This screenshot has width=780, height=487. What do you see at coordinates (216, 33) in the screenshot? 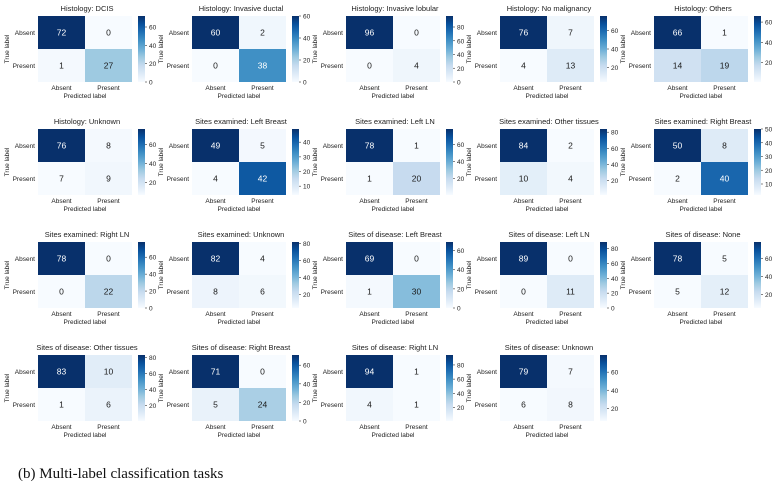
I see `cell-value: 60` at bounding box center [216, 33].